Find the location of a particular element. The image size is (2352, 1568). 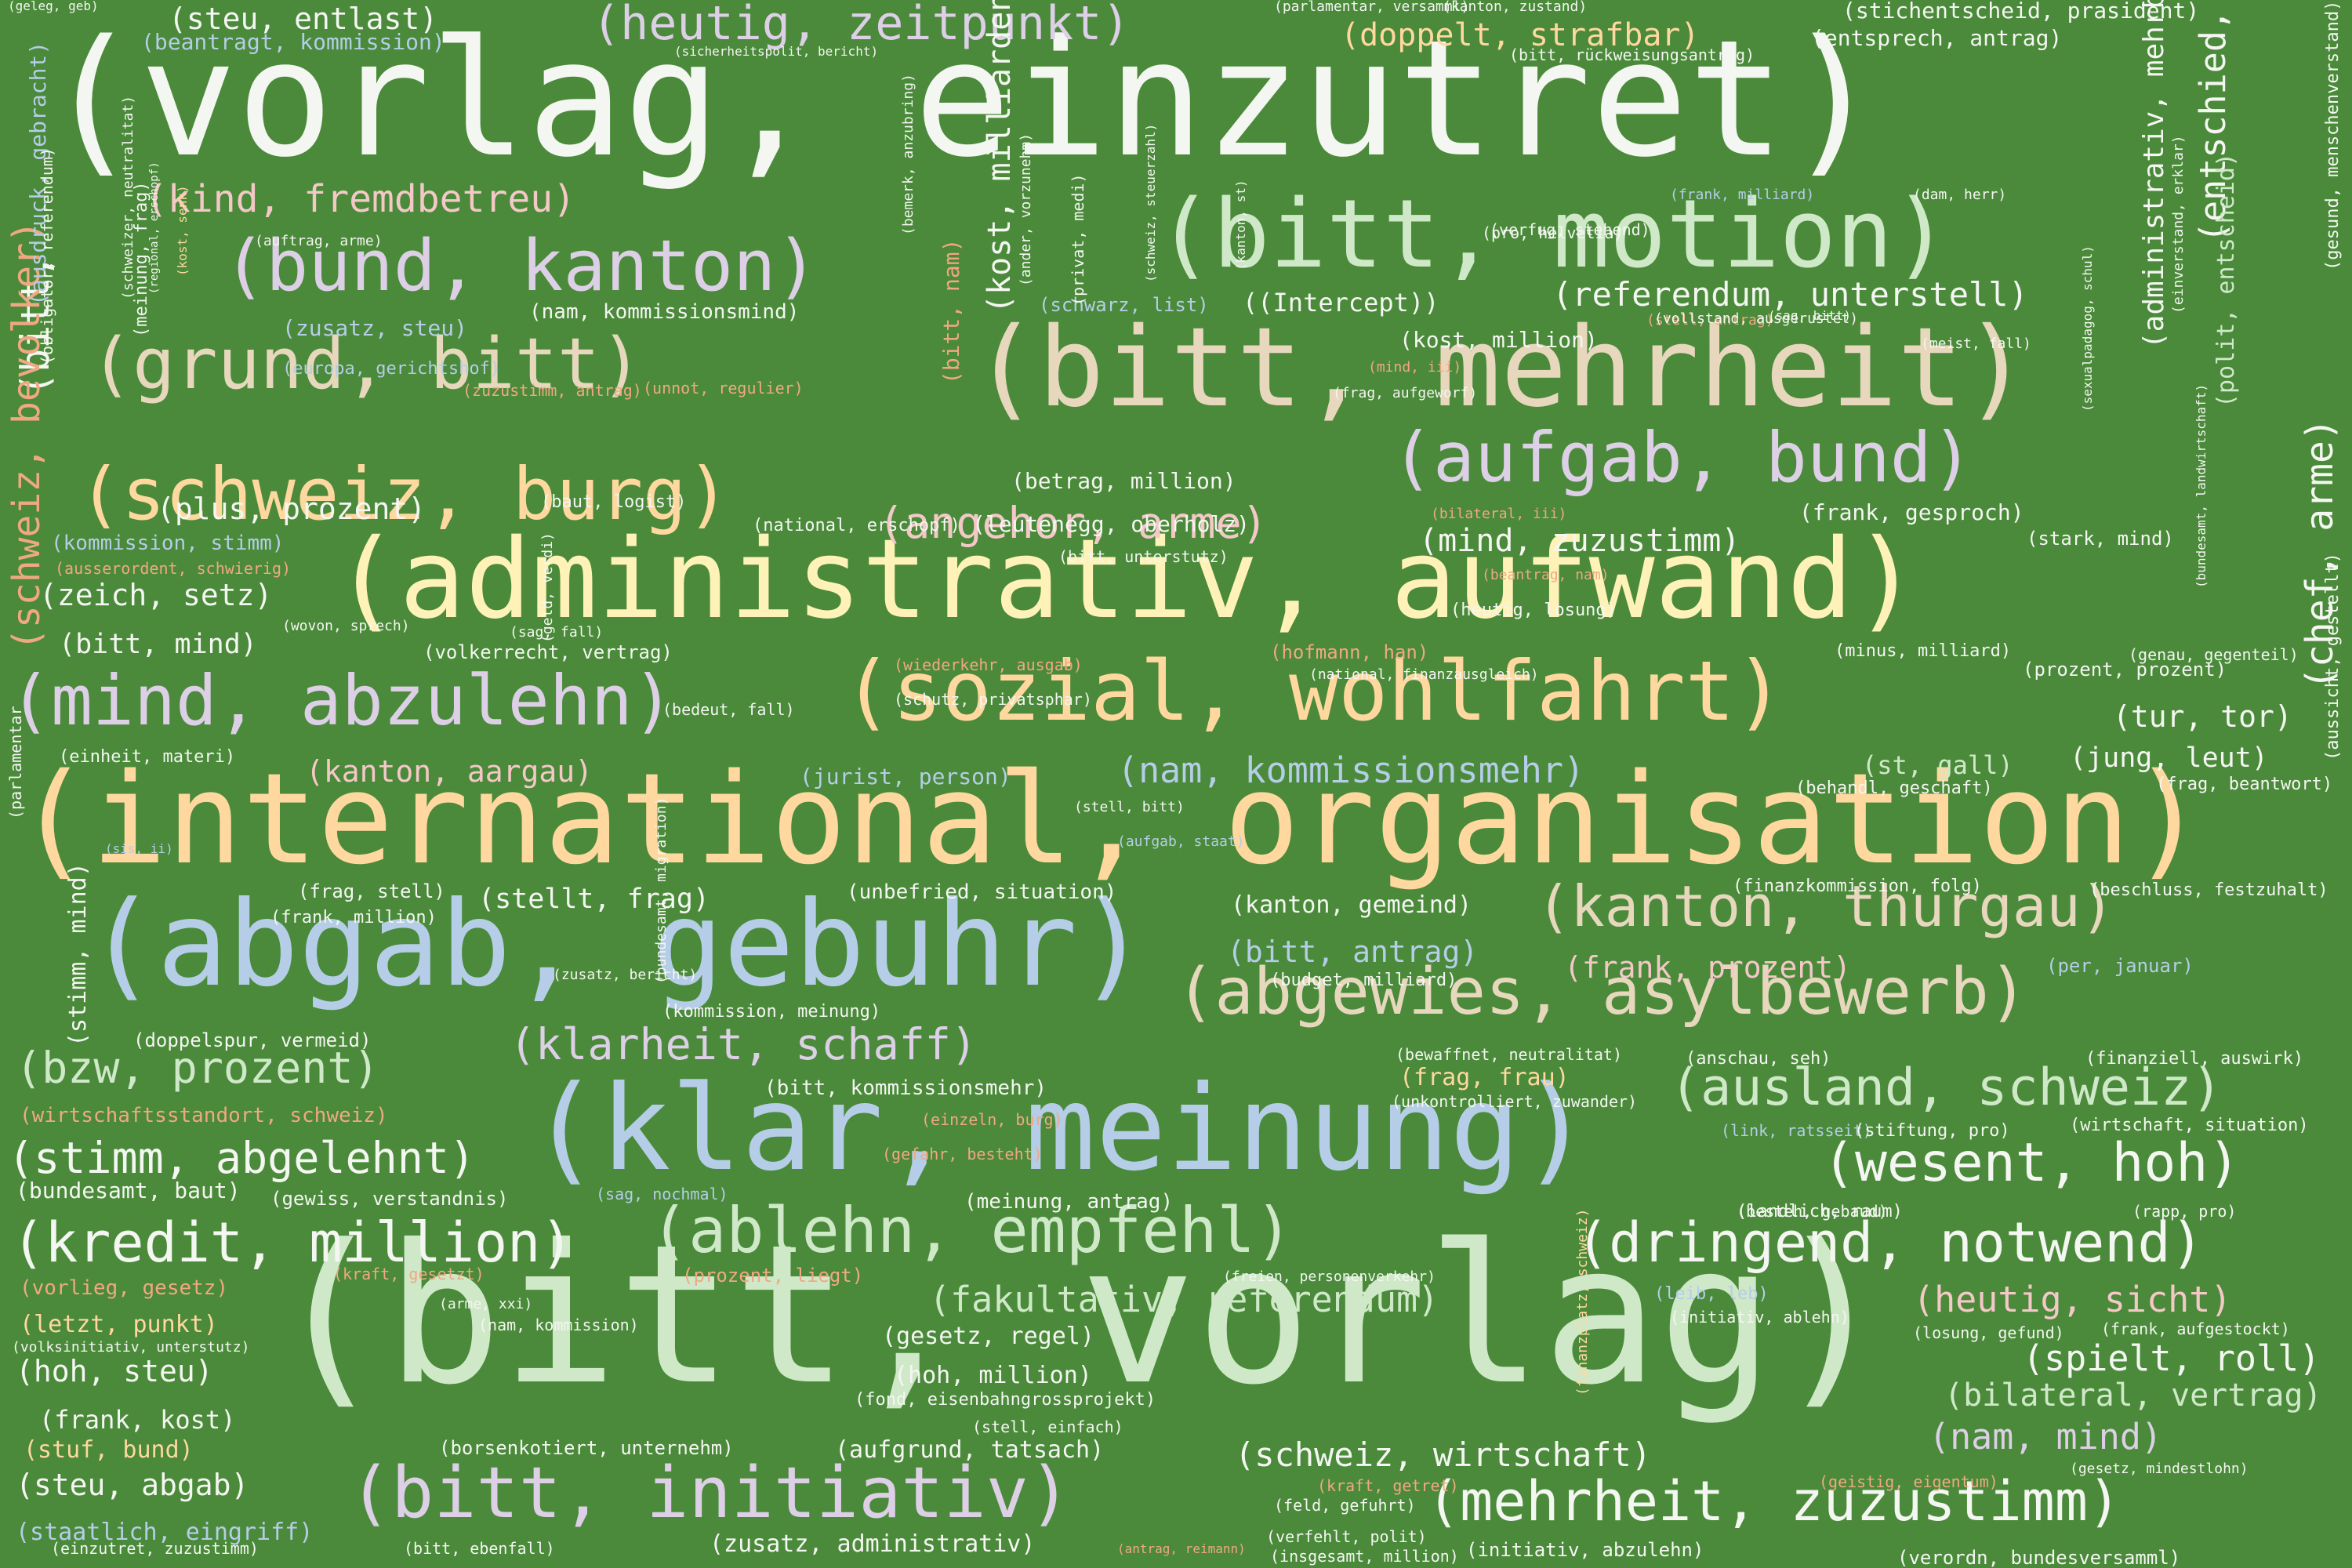

cloud-term: (gefahr, besteht) is located at coordinates (962, 1154).